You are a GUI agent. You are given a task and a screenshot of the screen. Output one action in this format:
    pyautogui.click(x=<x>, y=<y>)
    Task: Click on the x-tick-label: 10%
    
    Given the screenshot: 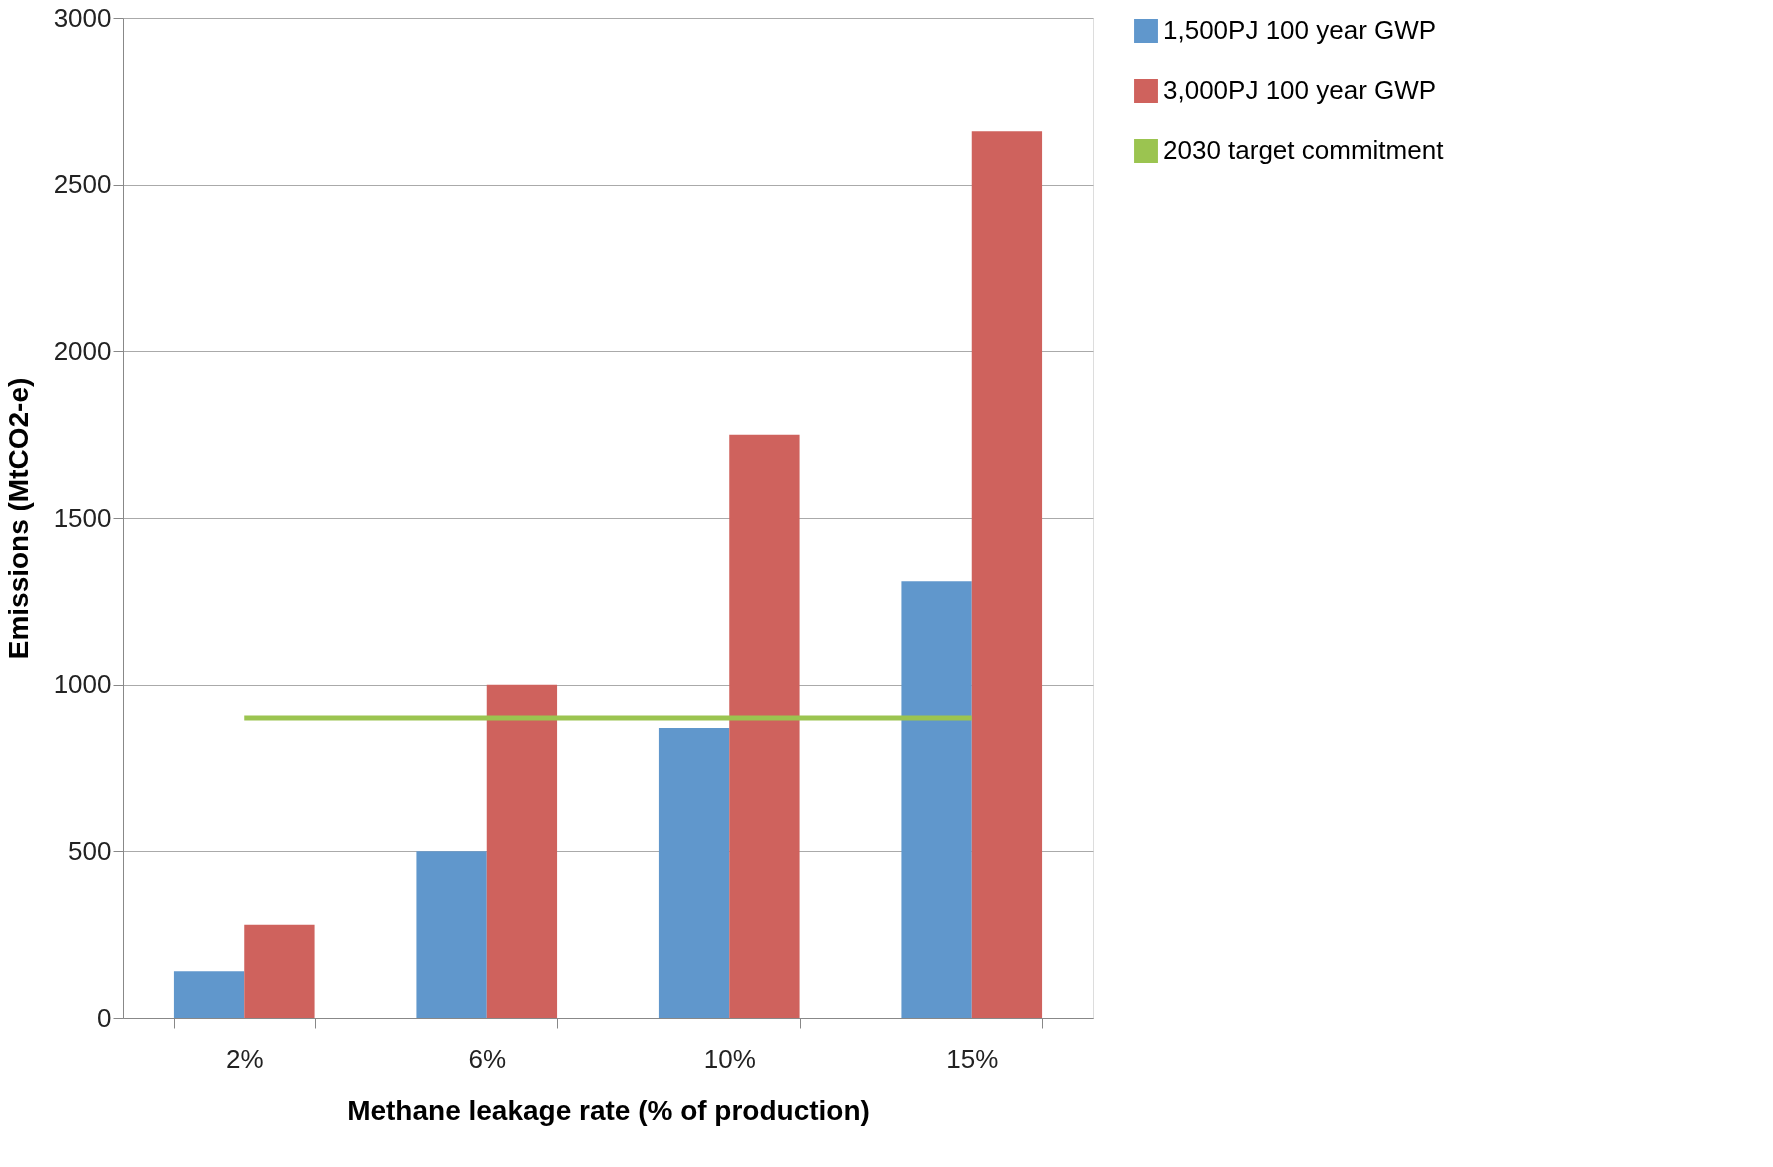 What is the action you would take?
    pyautogui.click(x=729, y=1058)
    